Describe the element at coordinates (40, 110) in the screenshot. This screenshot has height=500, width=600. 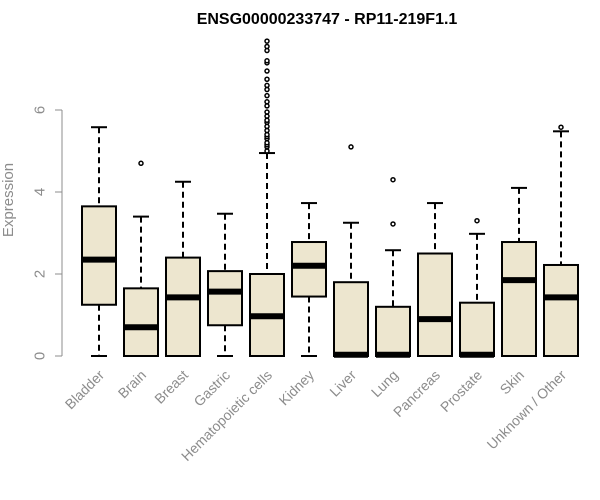
I see `y-tick-label: 6` at that location.